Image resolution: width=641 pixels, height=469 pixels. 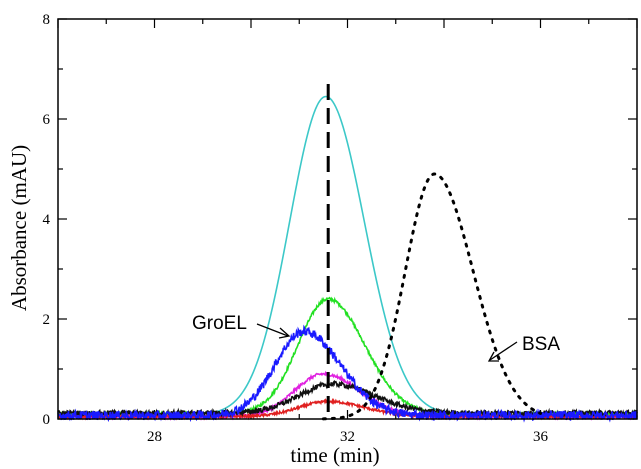 I want to click on y-tick-label: 6, so click(x=47, y=120).